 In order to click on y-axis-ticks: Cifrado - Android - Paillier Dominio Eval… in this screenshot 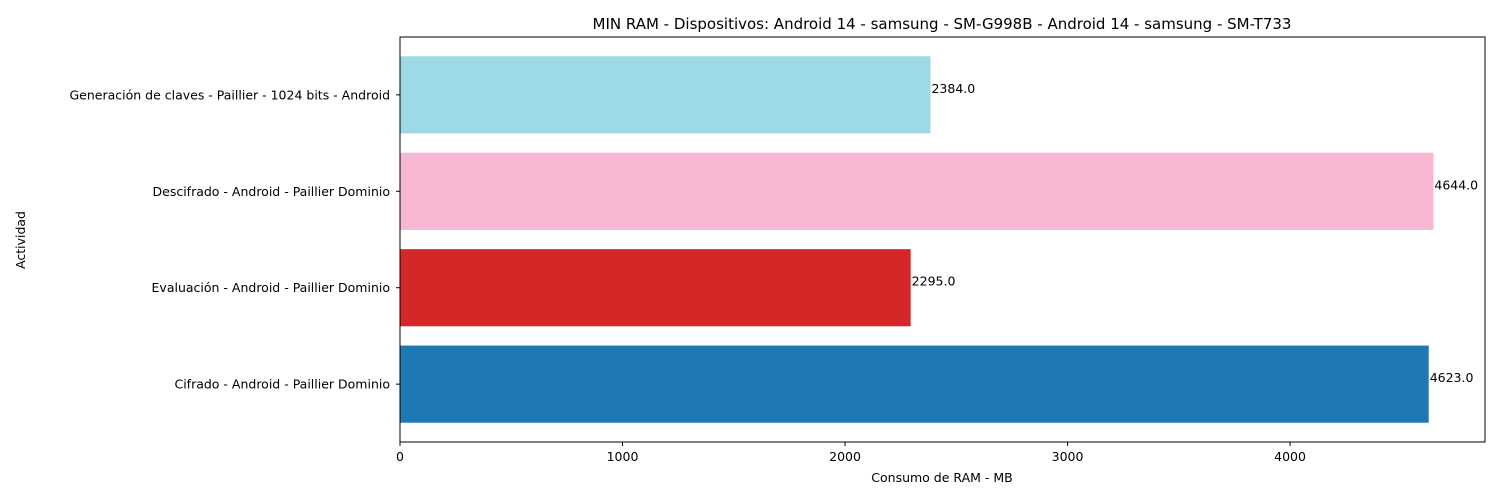, I will do `click(234, 239)`.